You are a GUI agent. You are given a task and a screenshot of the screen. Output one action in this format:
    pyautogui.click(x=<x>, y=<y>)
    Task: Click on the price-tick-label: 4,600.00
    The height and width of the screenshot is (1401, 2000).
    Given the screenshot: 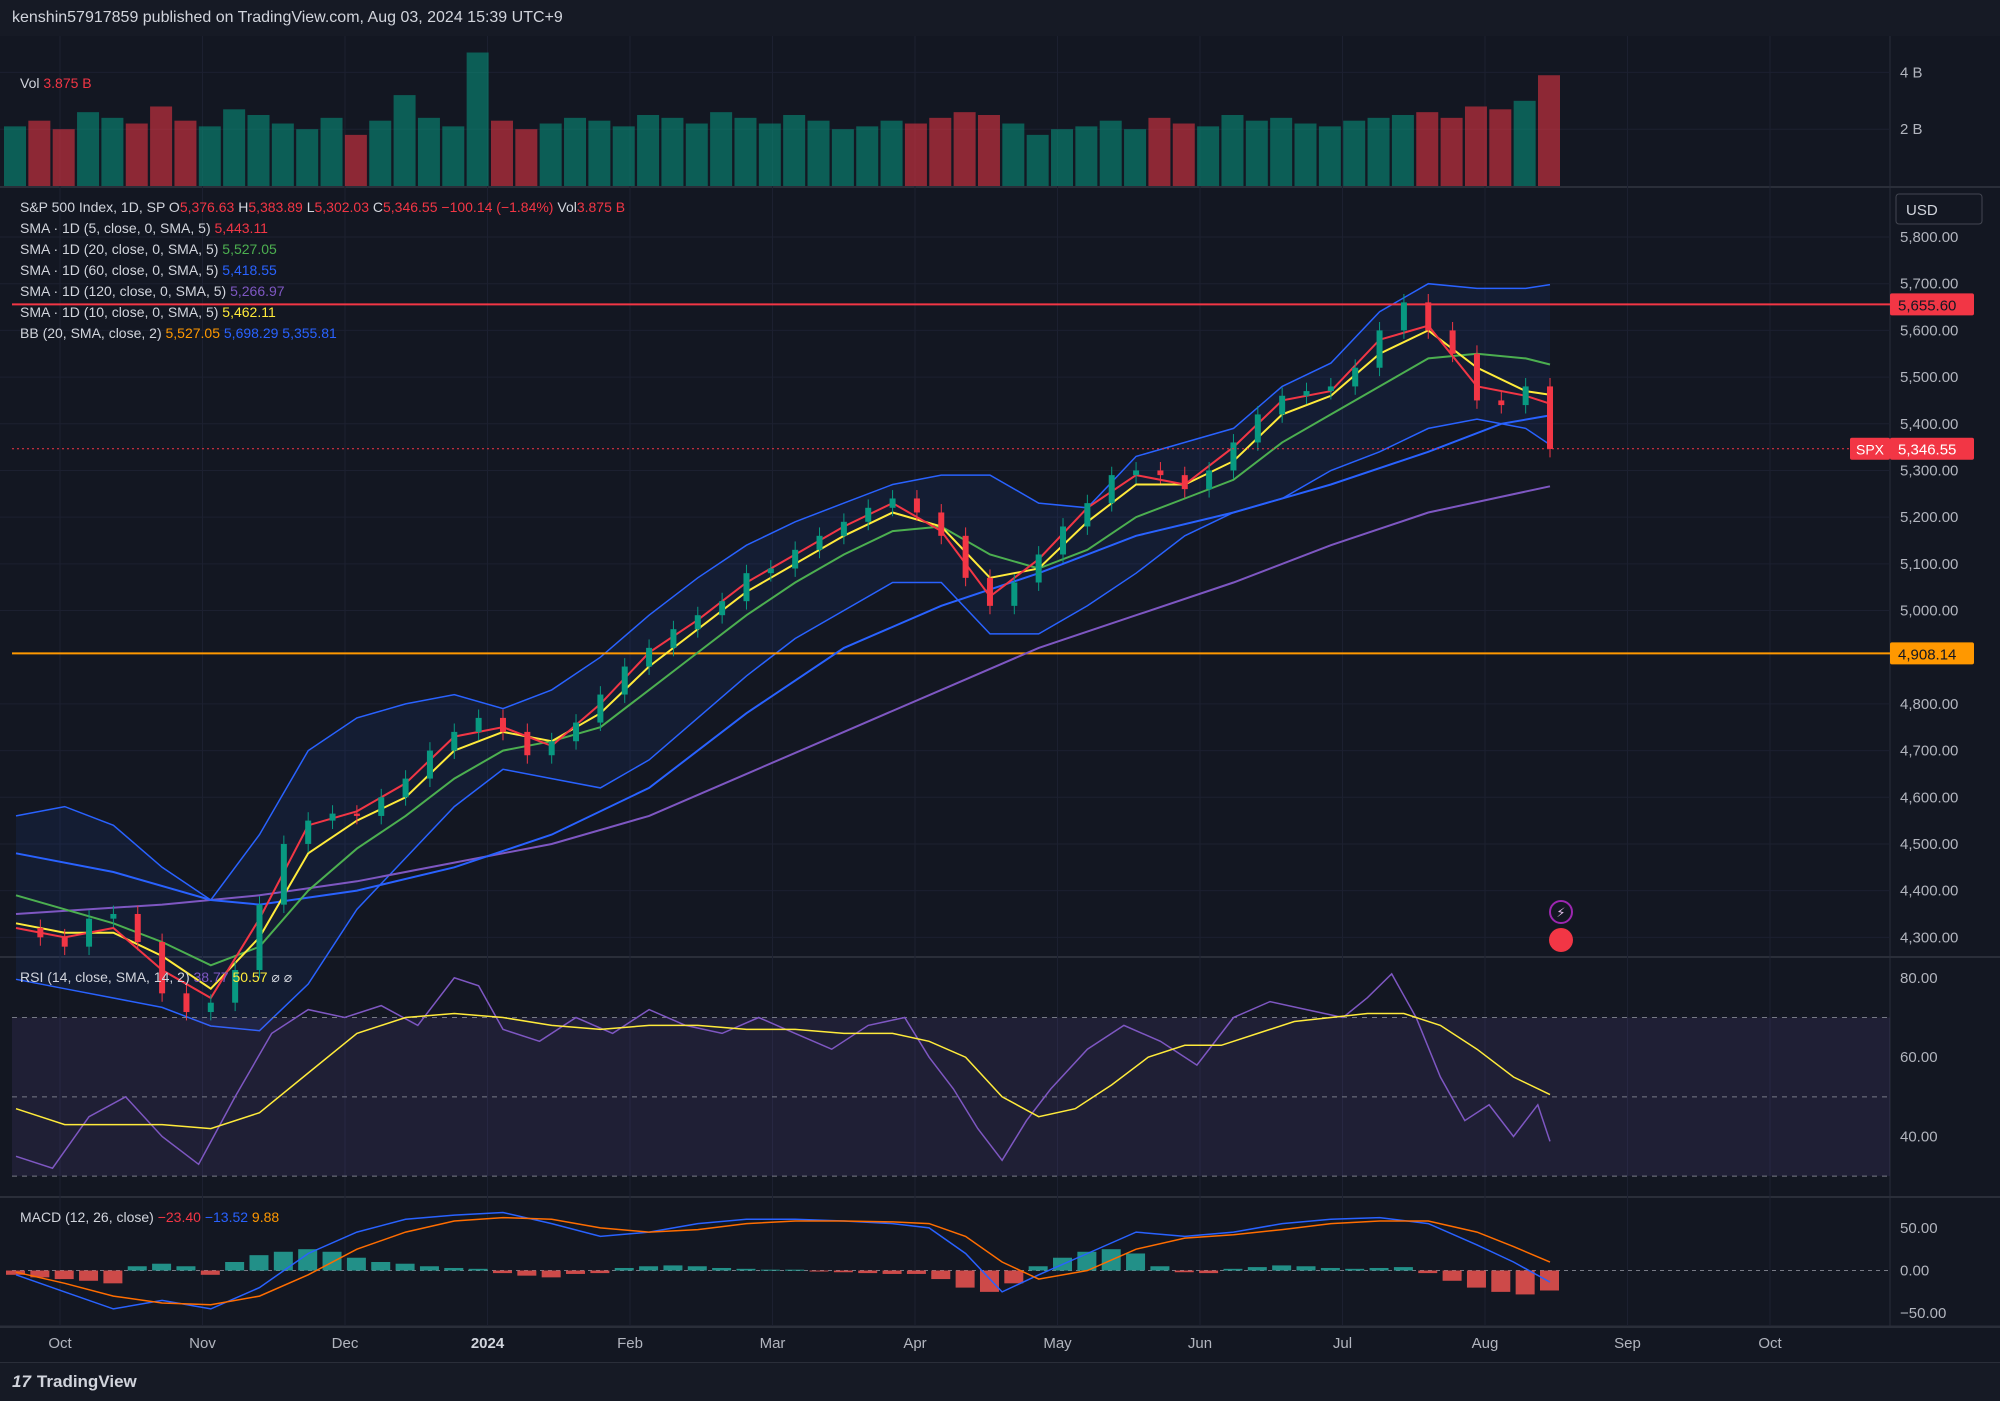 What is the action you would take?
    pyautogui.click(x=1929, y=797)
    